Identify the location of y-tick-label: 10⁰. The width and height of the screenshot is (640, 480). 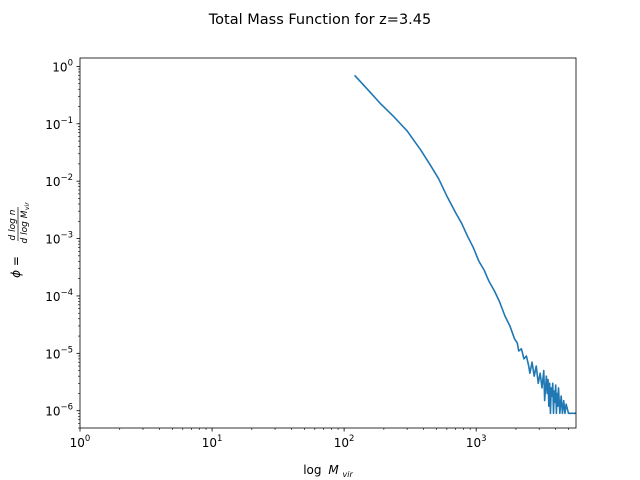
(62, 66).